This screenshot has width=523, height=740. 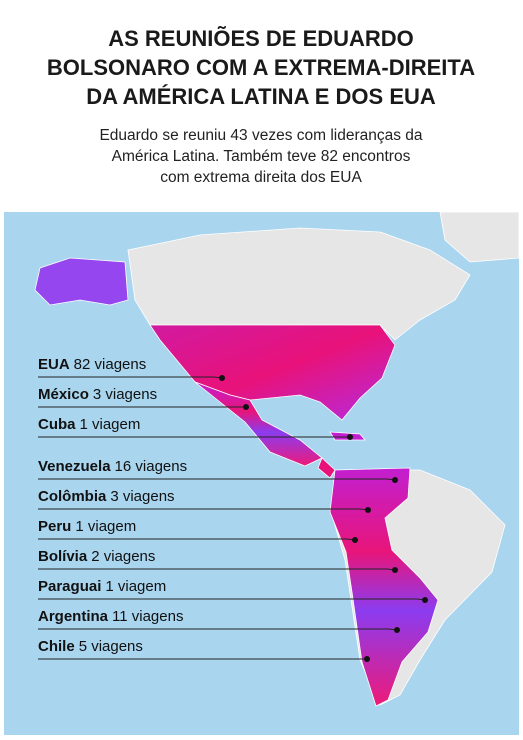 What do you see at coordinates (112, 466) in the screenshot?
I see `country-label: Venezuela 16 viagens` at bounding box center [112, 466].